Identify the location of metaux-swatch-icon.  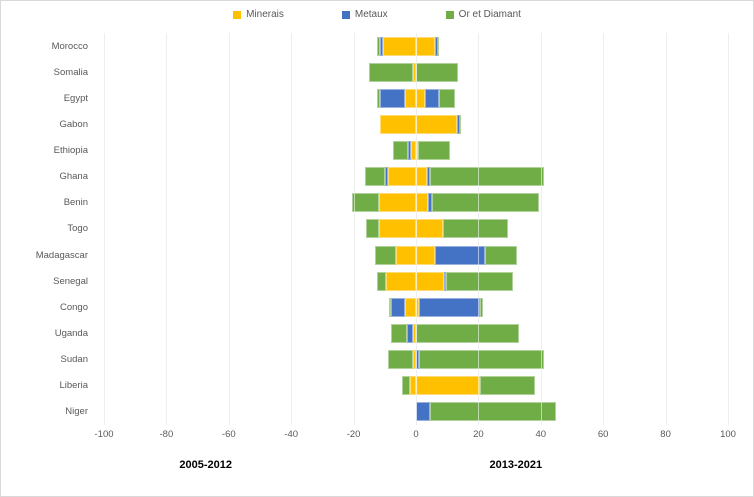
(345, 14).